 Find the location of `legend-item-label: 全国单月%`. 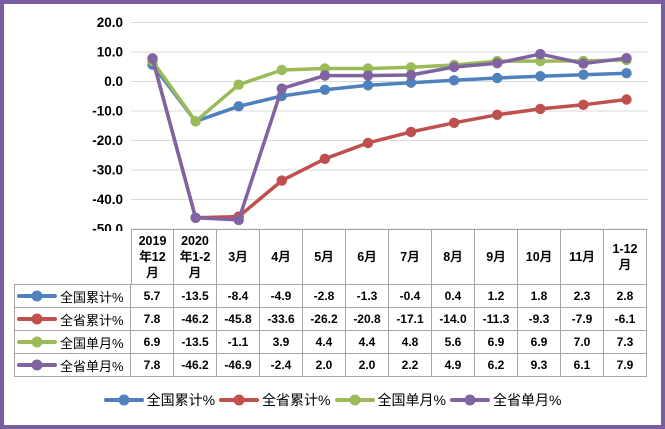

legend-item-label: 全国单月% is located at coordinates (411, 400).